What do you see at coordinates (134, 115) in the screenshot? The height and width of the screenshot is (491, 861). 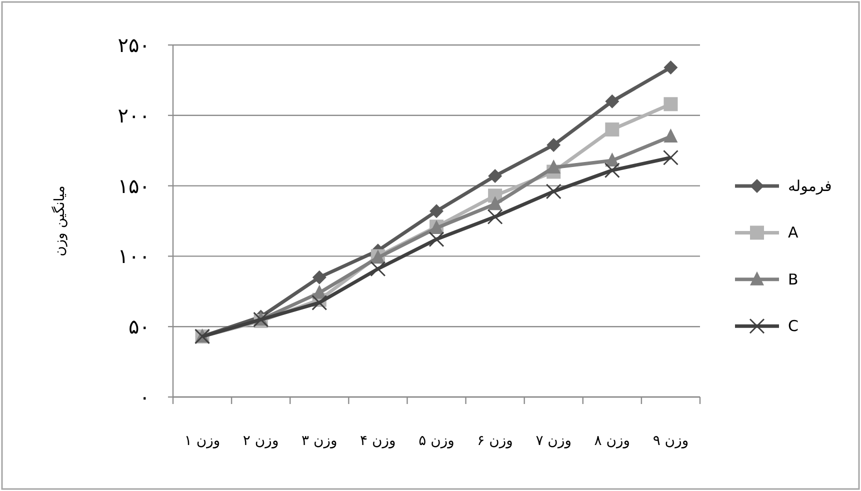 I see `y-tick-label: ۲۰۰` at bounding box center [134, 115].